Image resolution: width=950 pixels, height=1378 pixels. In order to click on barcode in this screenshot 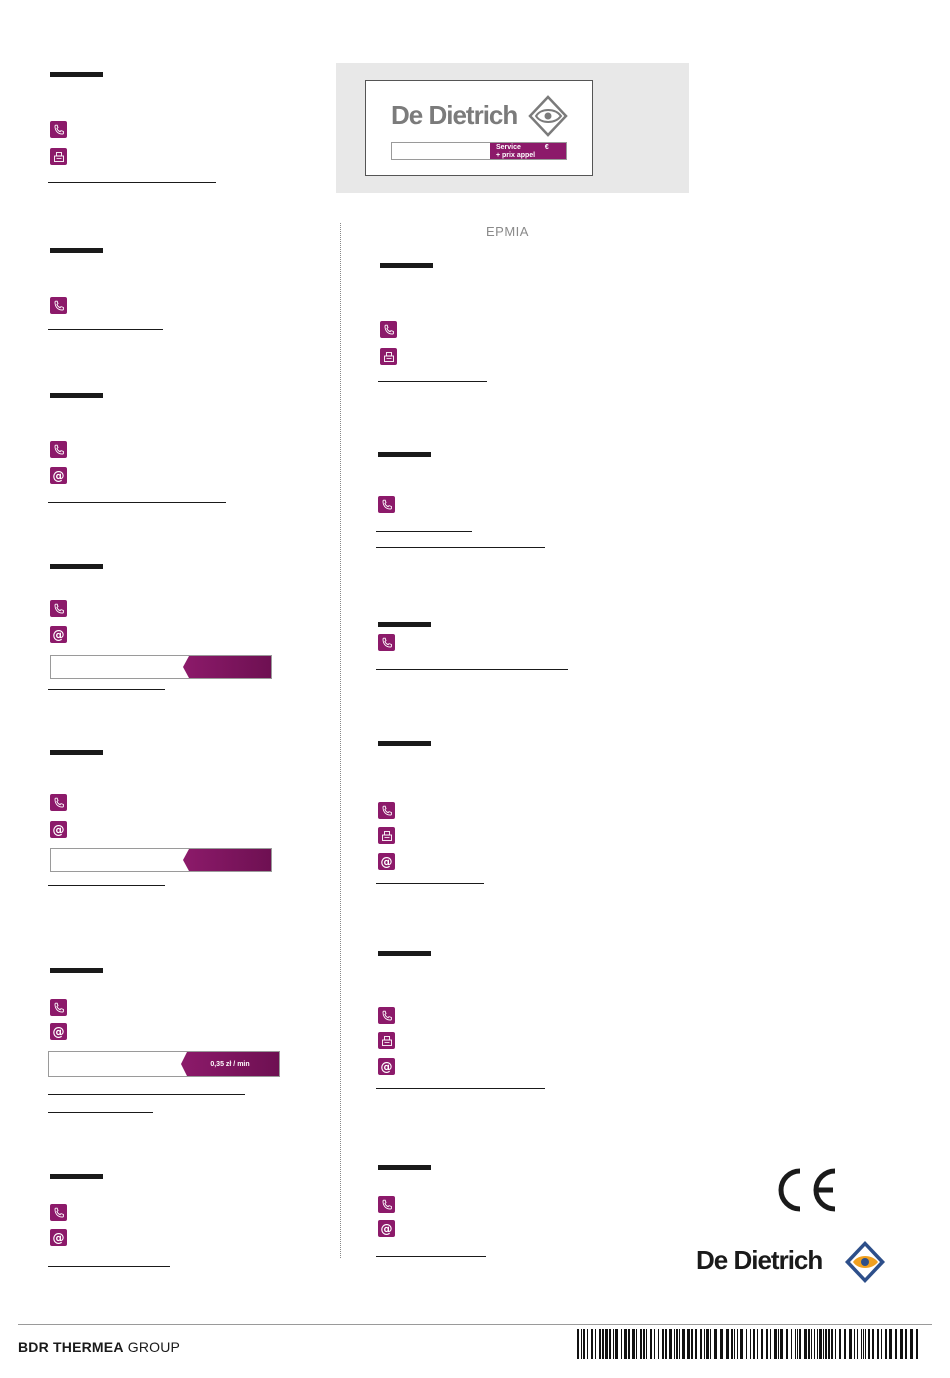, I will do `click(747, 1344)`.